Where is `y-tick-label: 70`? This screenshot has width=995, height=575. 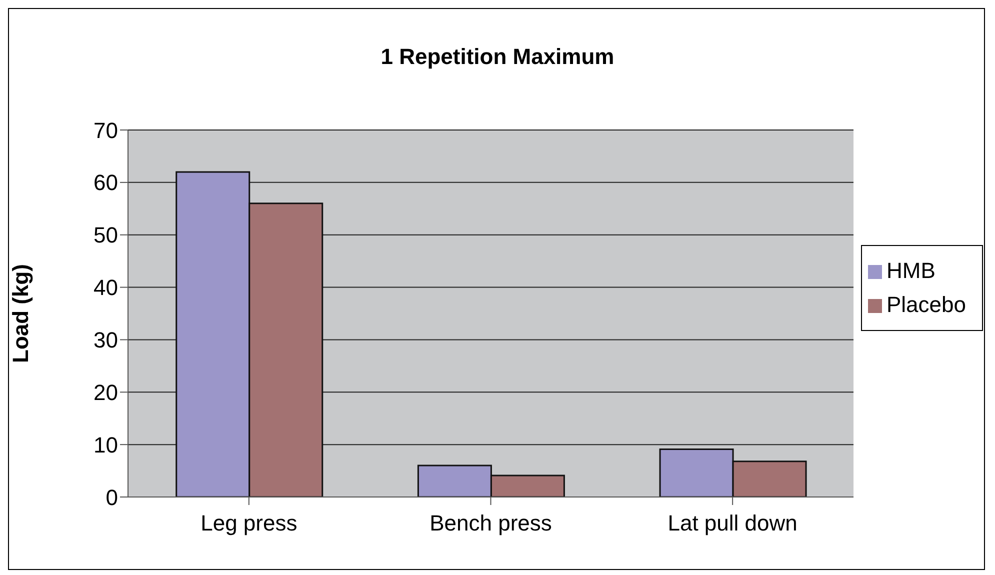
y-tick-label: 70 is located at coordinates (106, 130).